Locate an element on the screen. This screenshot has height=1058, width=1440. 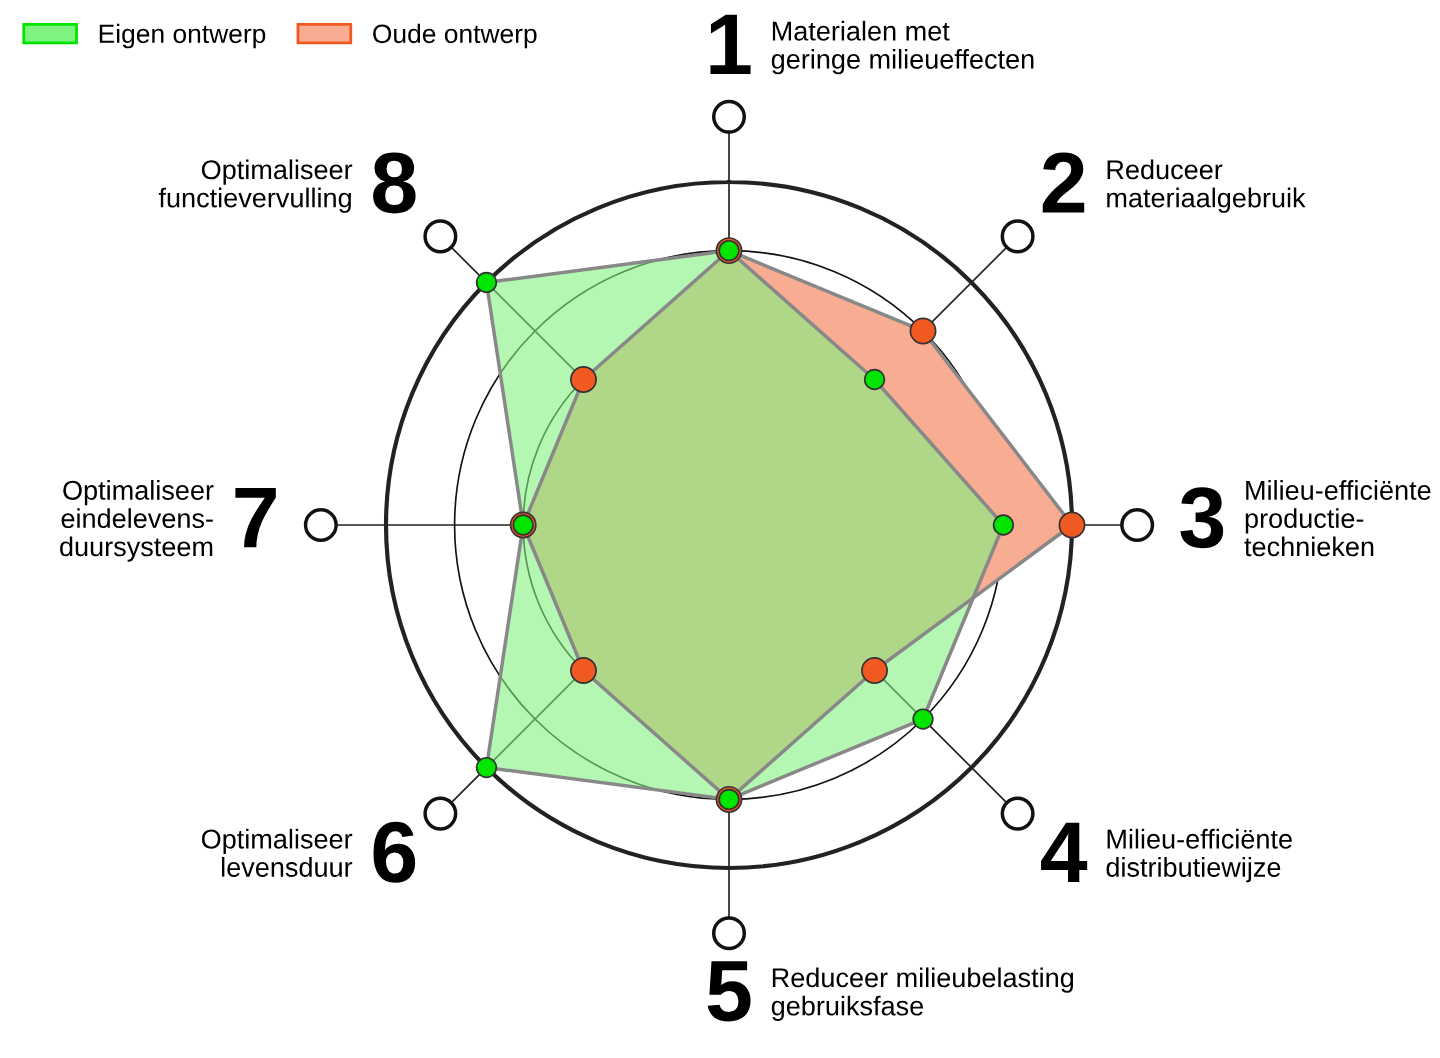
text: 6 is located at coordinates (394, 852).